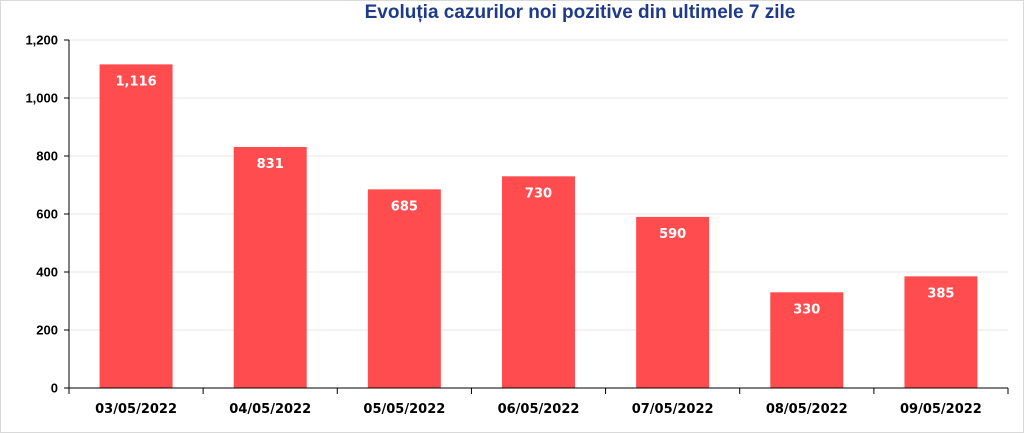 The height and width of the screenshot is (433, 1024). Describe the element at coordinates (47, 272) in the screenshot. I see `y-tick-label: 400` at that location.